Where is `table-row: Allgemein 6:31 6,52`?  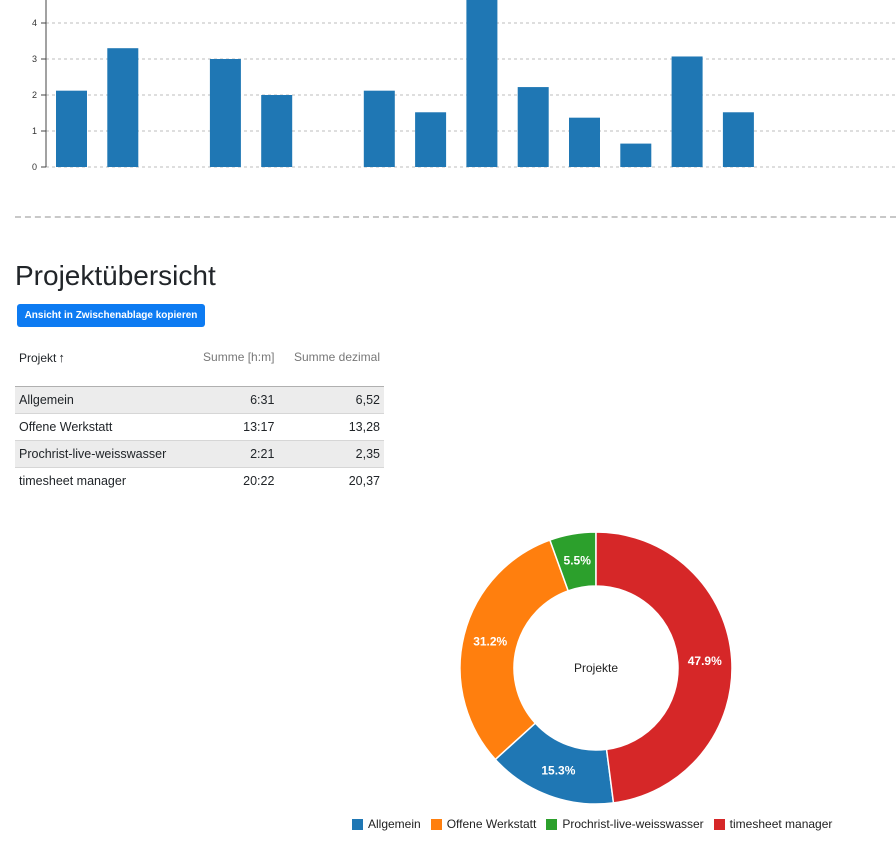 table-row: Allgemein 6:31 6,52 is located at coordinates (199, 400).